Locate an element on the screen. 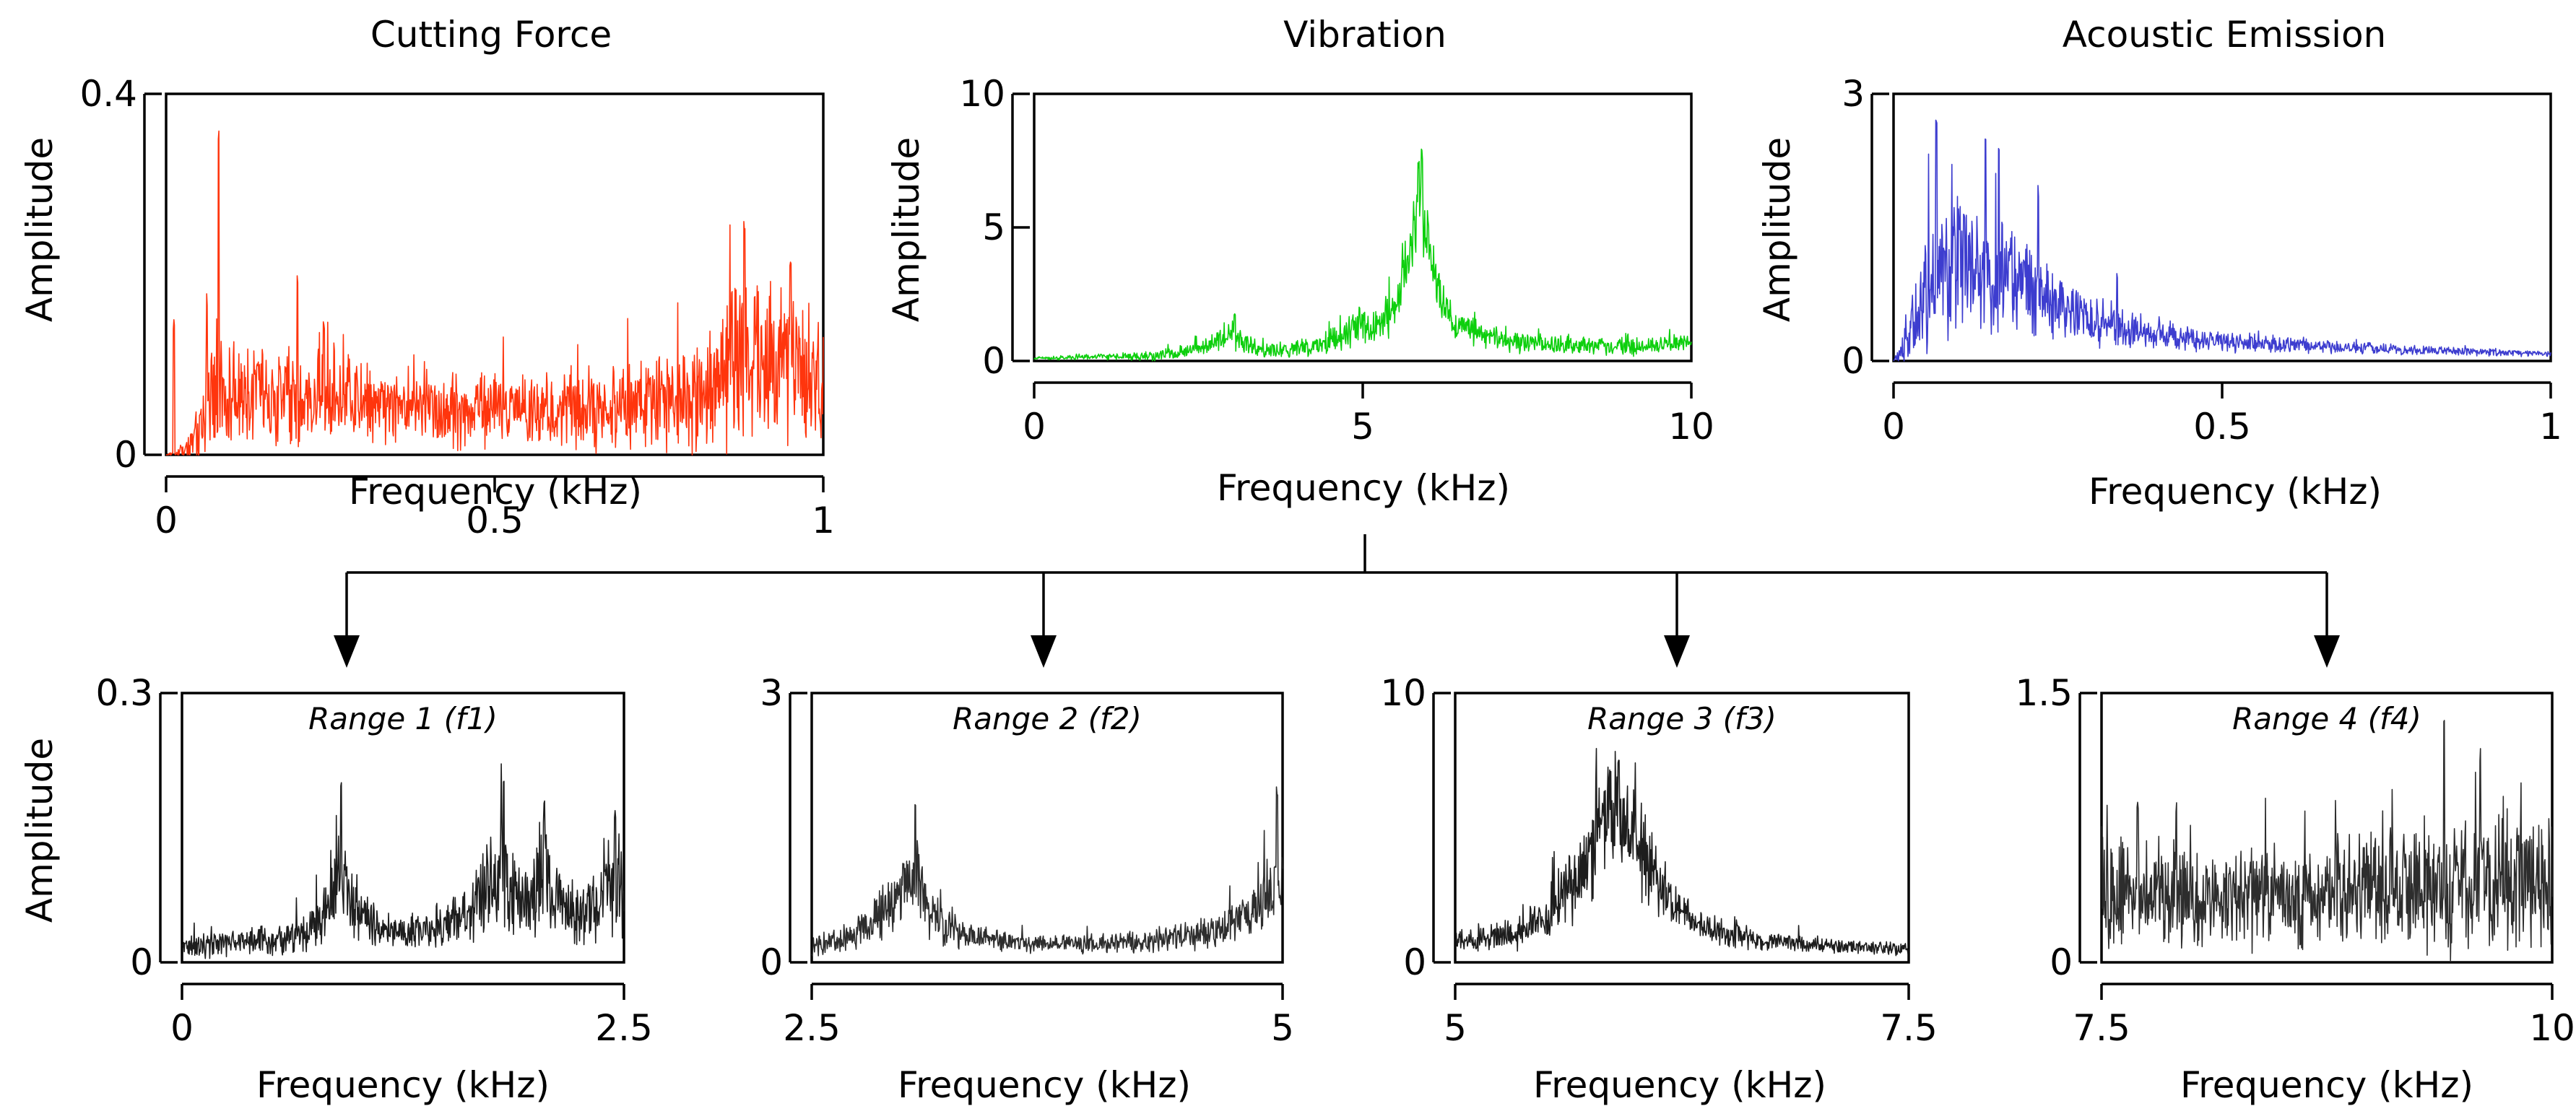 Image resolution: width=2576 pixels, height=1119 pixels. y-tick-label: 0.4 is located at coordinates (108, 94).